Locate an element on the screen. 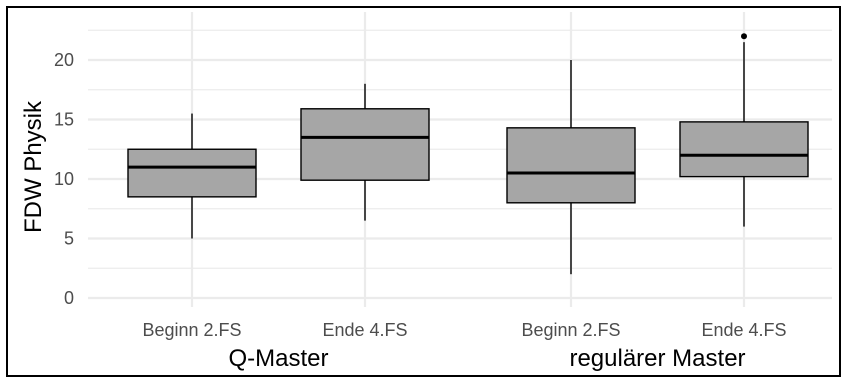 This screenshot has width=850, height=385. group-label: regulärer Master is located at coordinates (657, 358).